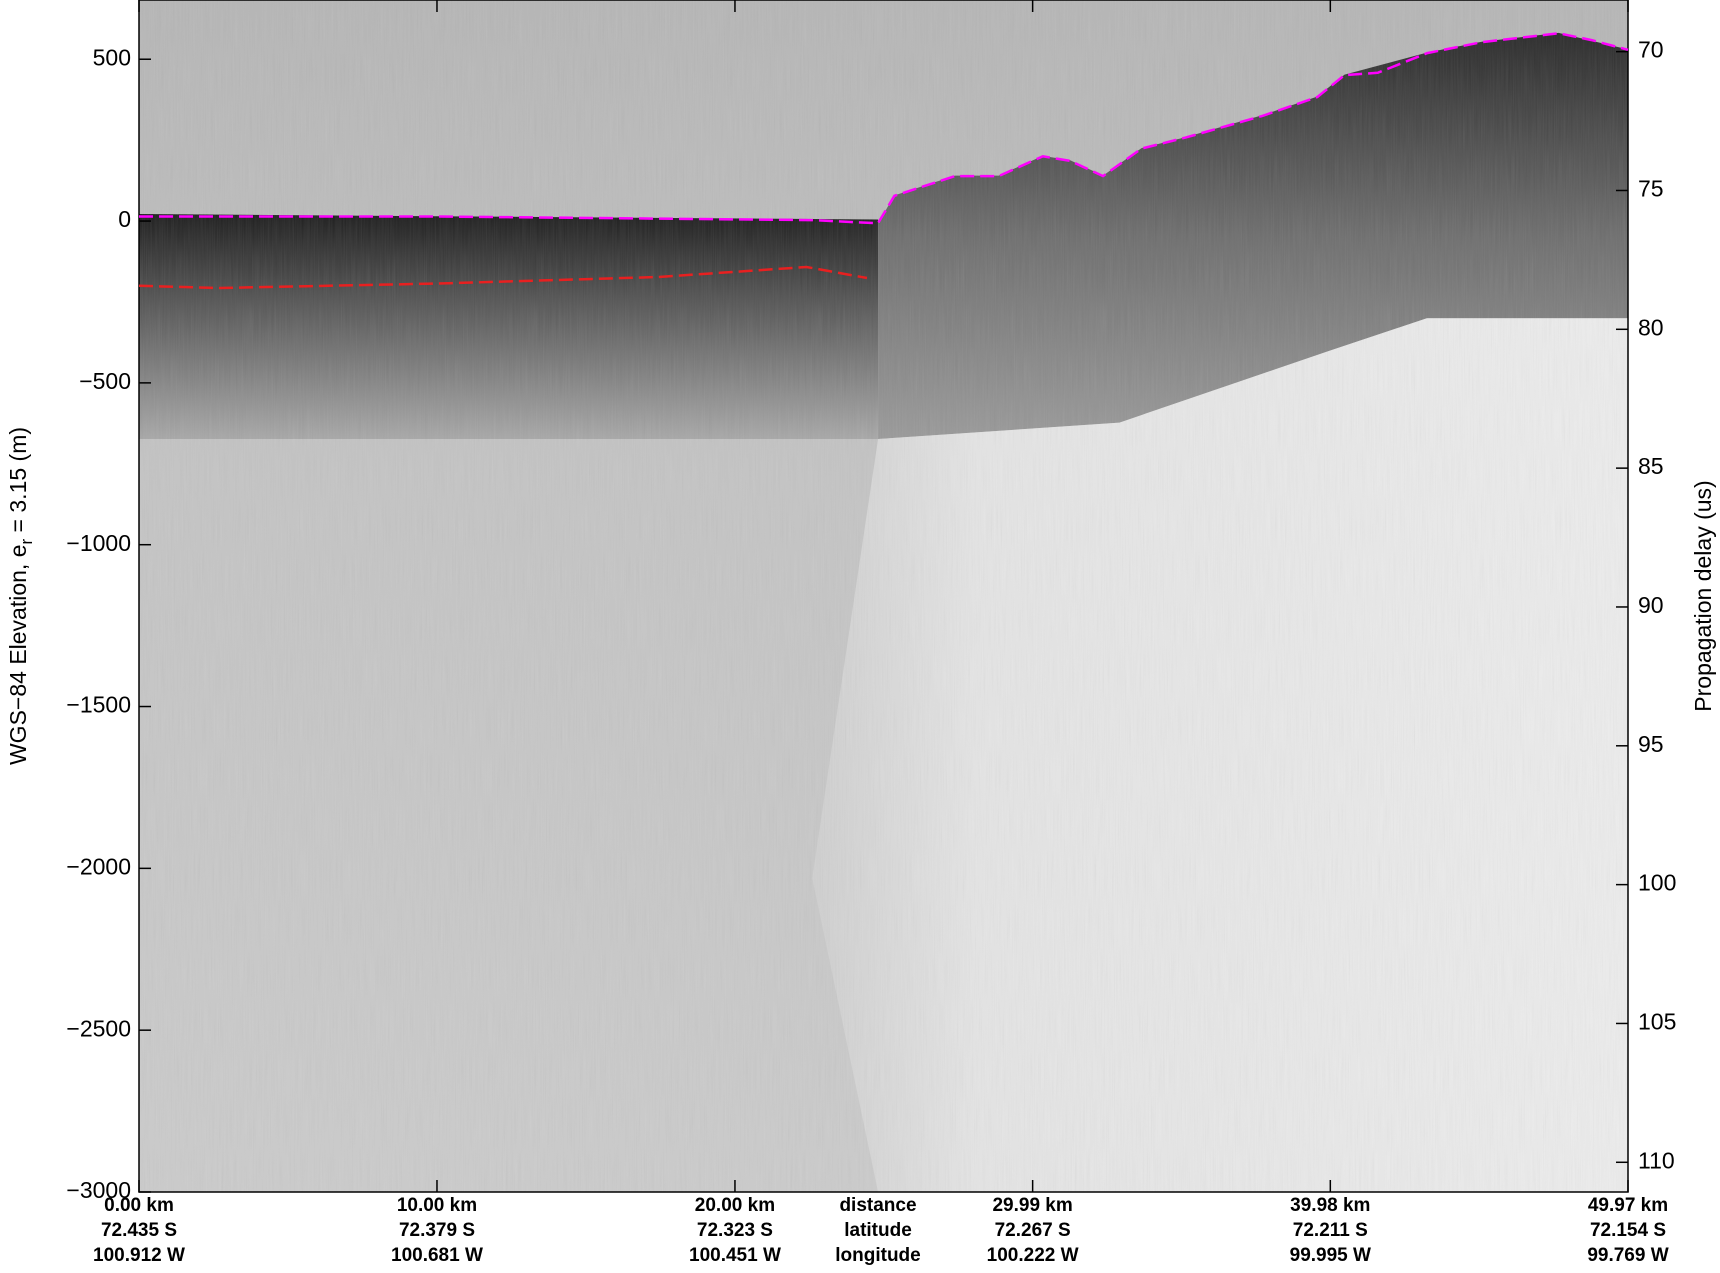 This screenshot has height=1273, width=1720. What do you see at coordinates (735, 1205) in the screenshot?
I see `x-tick-label: 20.00 km` at bounding box center [735, 1205].